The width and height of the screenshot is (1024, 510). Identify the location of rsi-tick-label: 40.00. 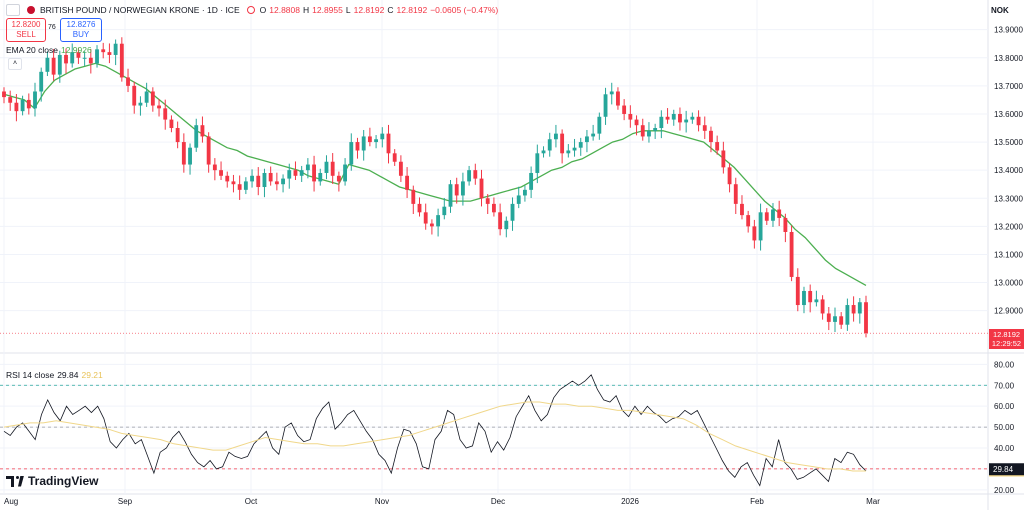
(1004, 448).